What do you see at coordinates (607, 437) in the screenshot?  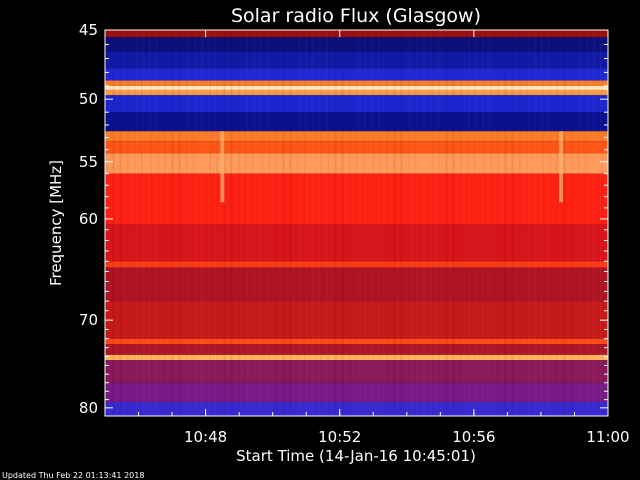 I see `x-tick-label: 11:00` at bounding box center [607, 437].